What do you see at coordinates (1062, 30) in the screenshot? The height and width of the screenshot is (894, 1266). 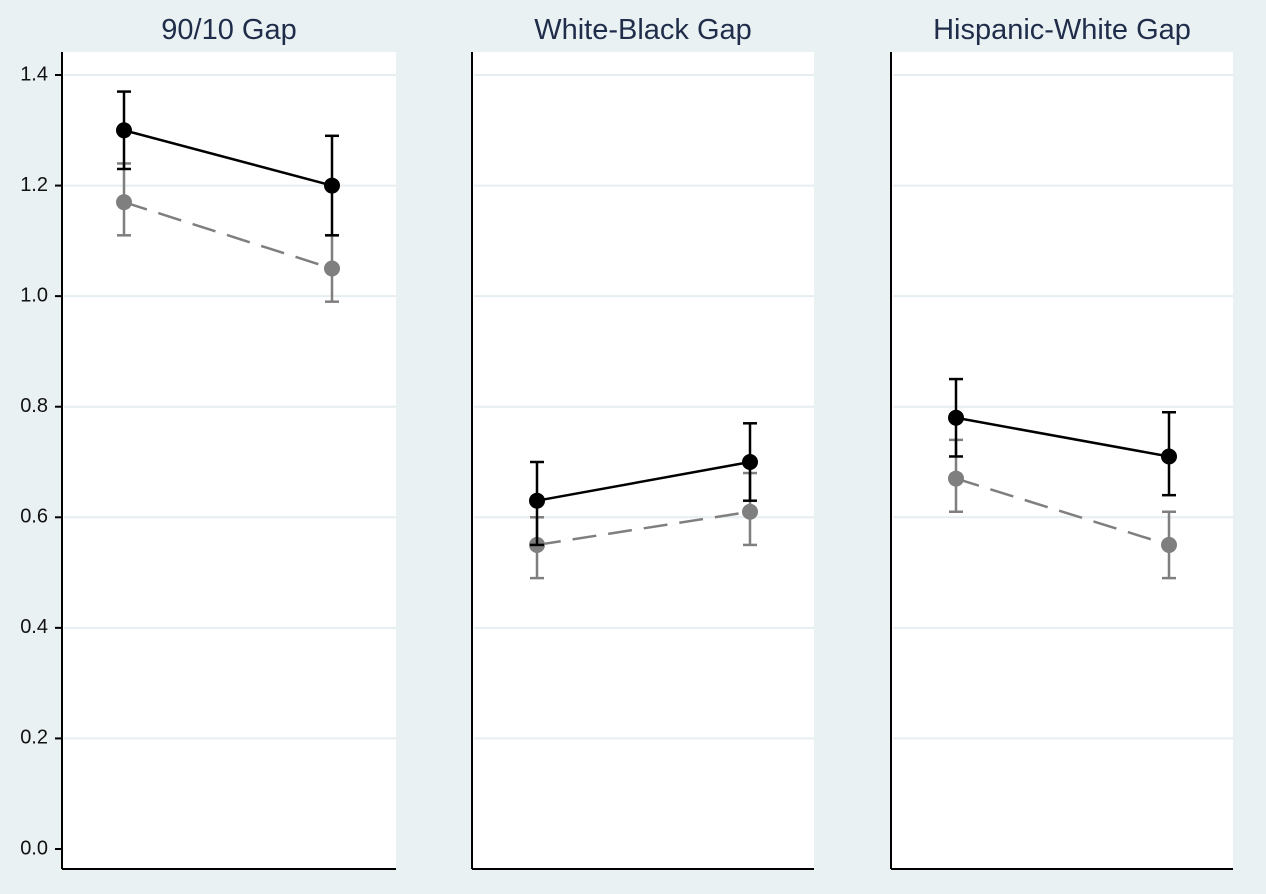 I see `panel-title: Hispanic-White Gap` at bounding box center [1062, 30].